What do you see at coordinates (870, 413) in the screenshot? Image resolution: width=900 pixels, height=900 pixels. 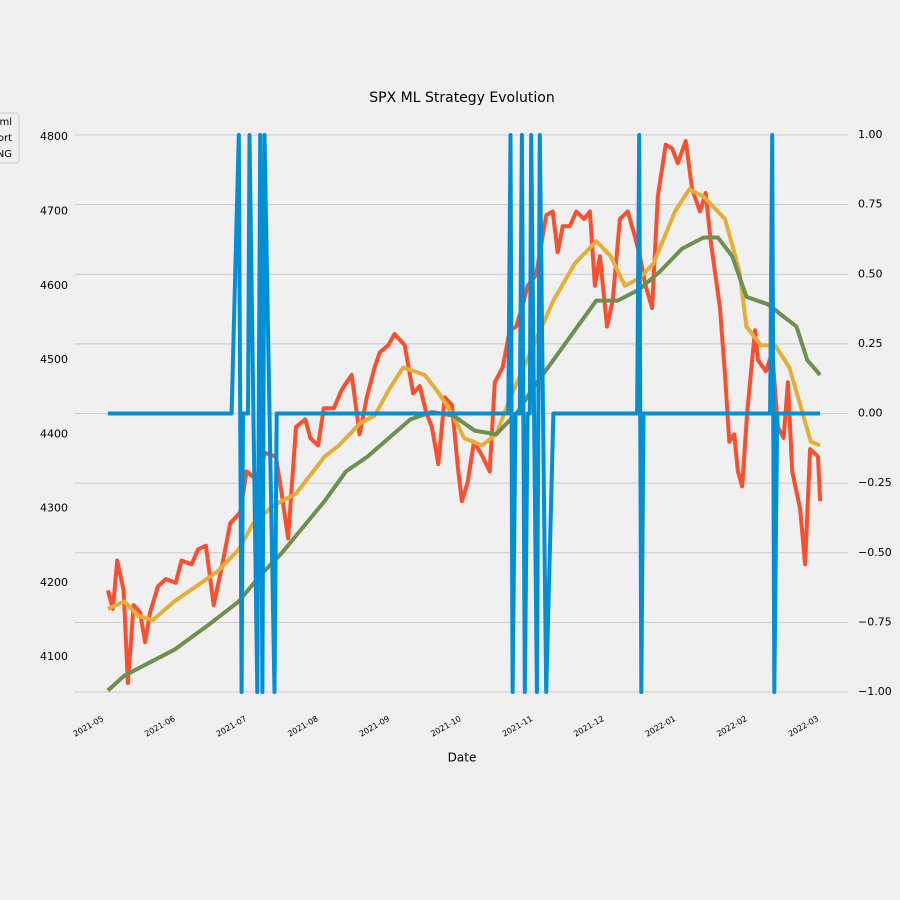 I see `y2-tick-label: 0.00` at bounding box center [870, 413].